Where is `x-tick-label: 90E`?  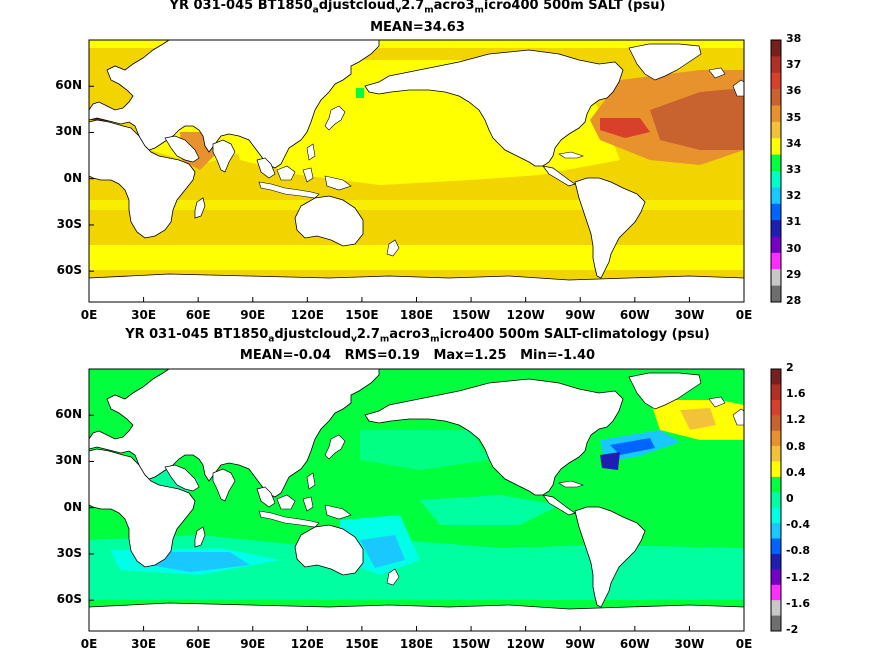
x-tick-label: 90E is located at coordinates (253, 644).